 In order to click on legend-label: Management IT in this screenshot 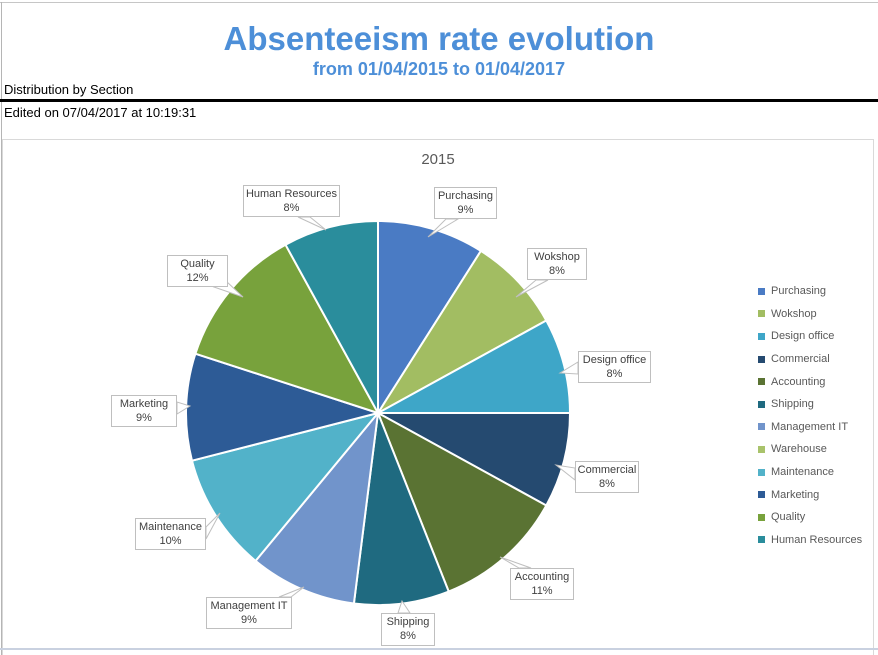, I will do `click(810, 426)`.